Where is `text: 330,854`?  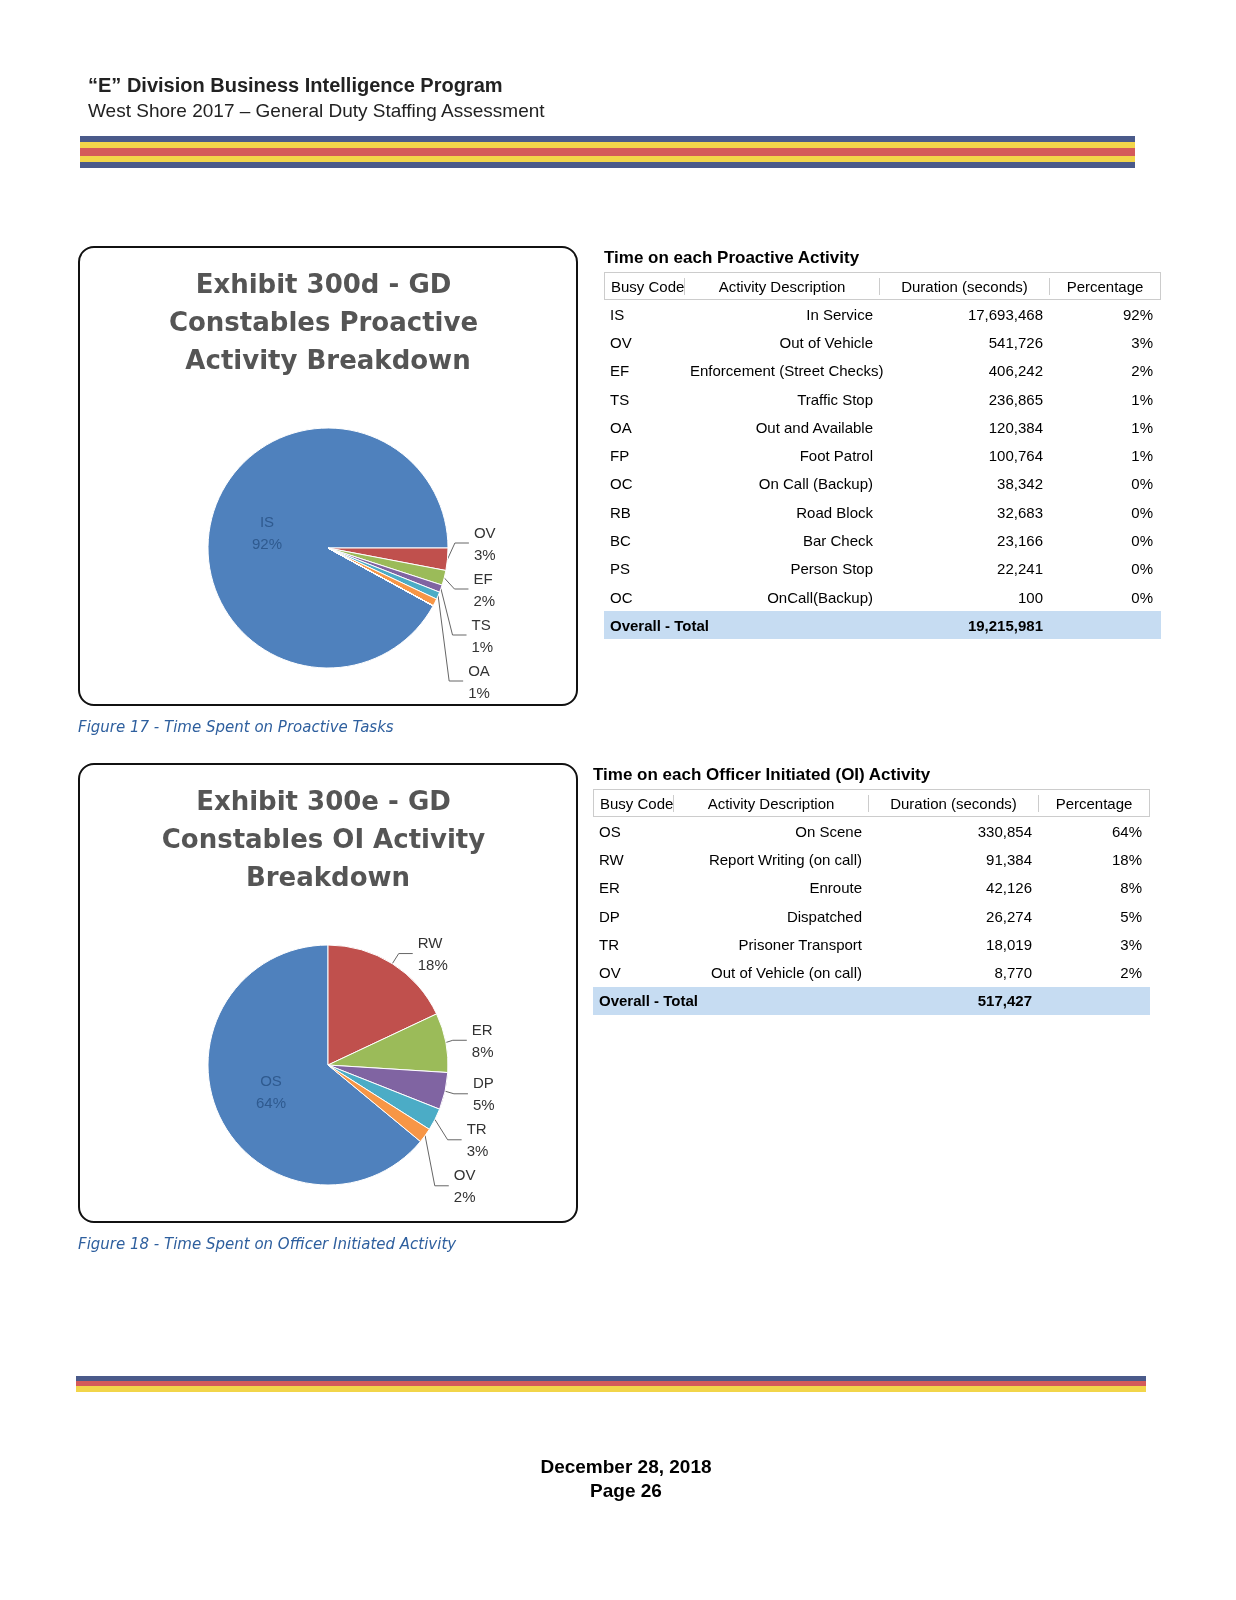
text: 330,854 is located at coordinates (1004, 831).